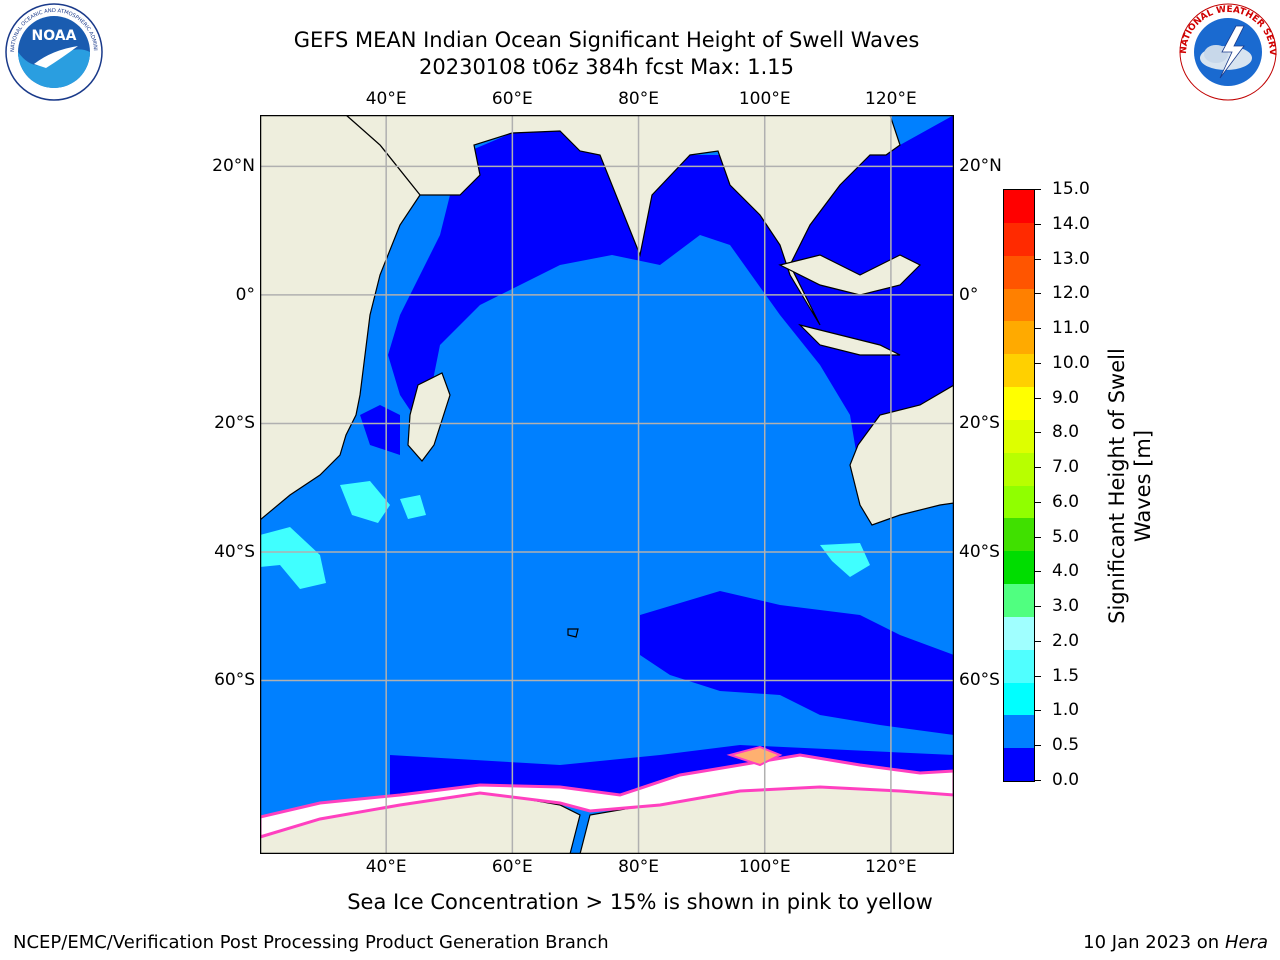 The width and height of the screenshot is (1280, 960). I want to click on colorbar, so click(1019, 485).